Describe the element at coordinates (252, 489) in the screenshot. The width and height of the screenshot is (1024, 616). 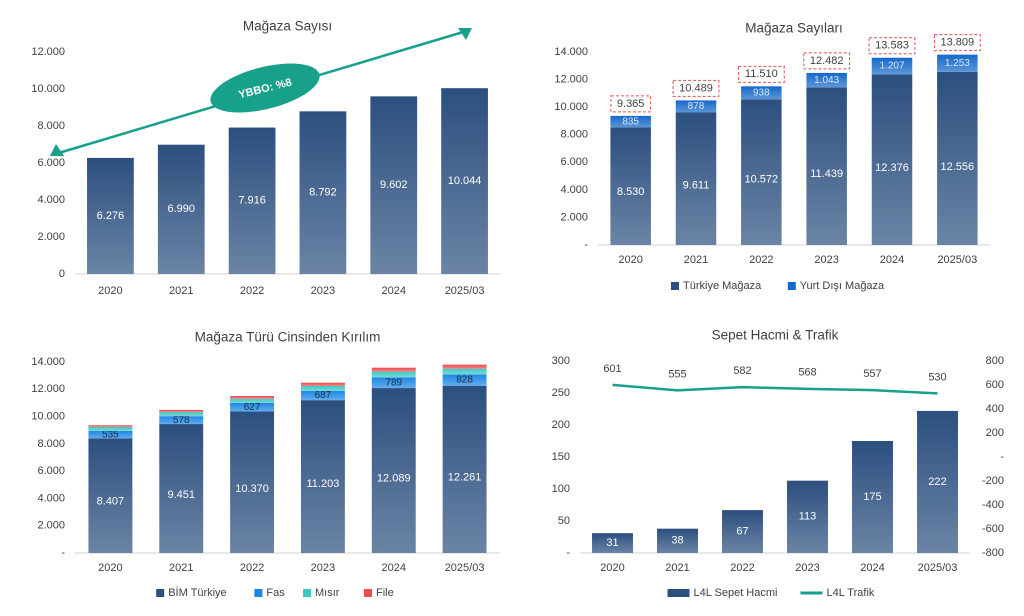
I see `data-label: 10.370` at that location.